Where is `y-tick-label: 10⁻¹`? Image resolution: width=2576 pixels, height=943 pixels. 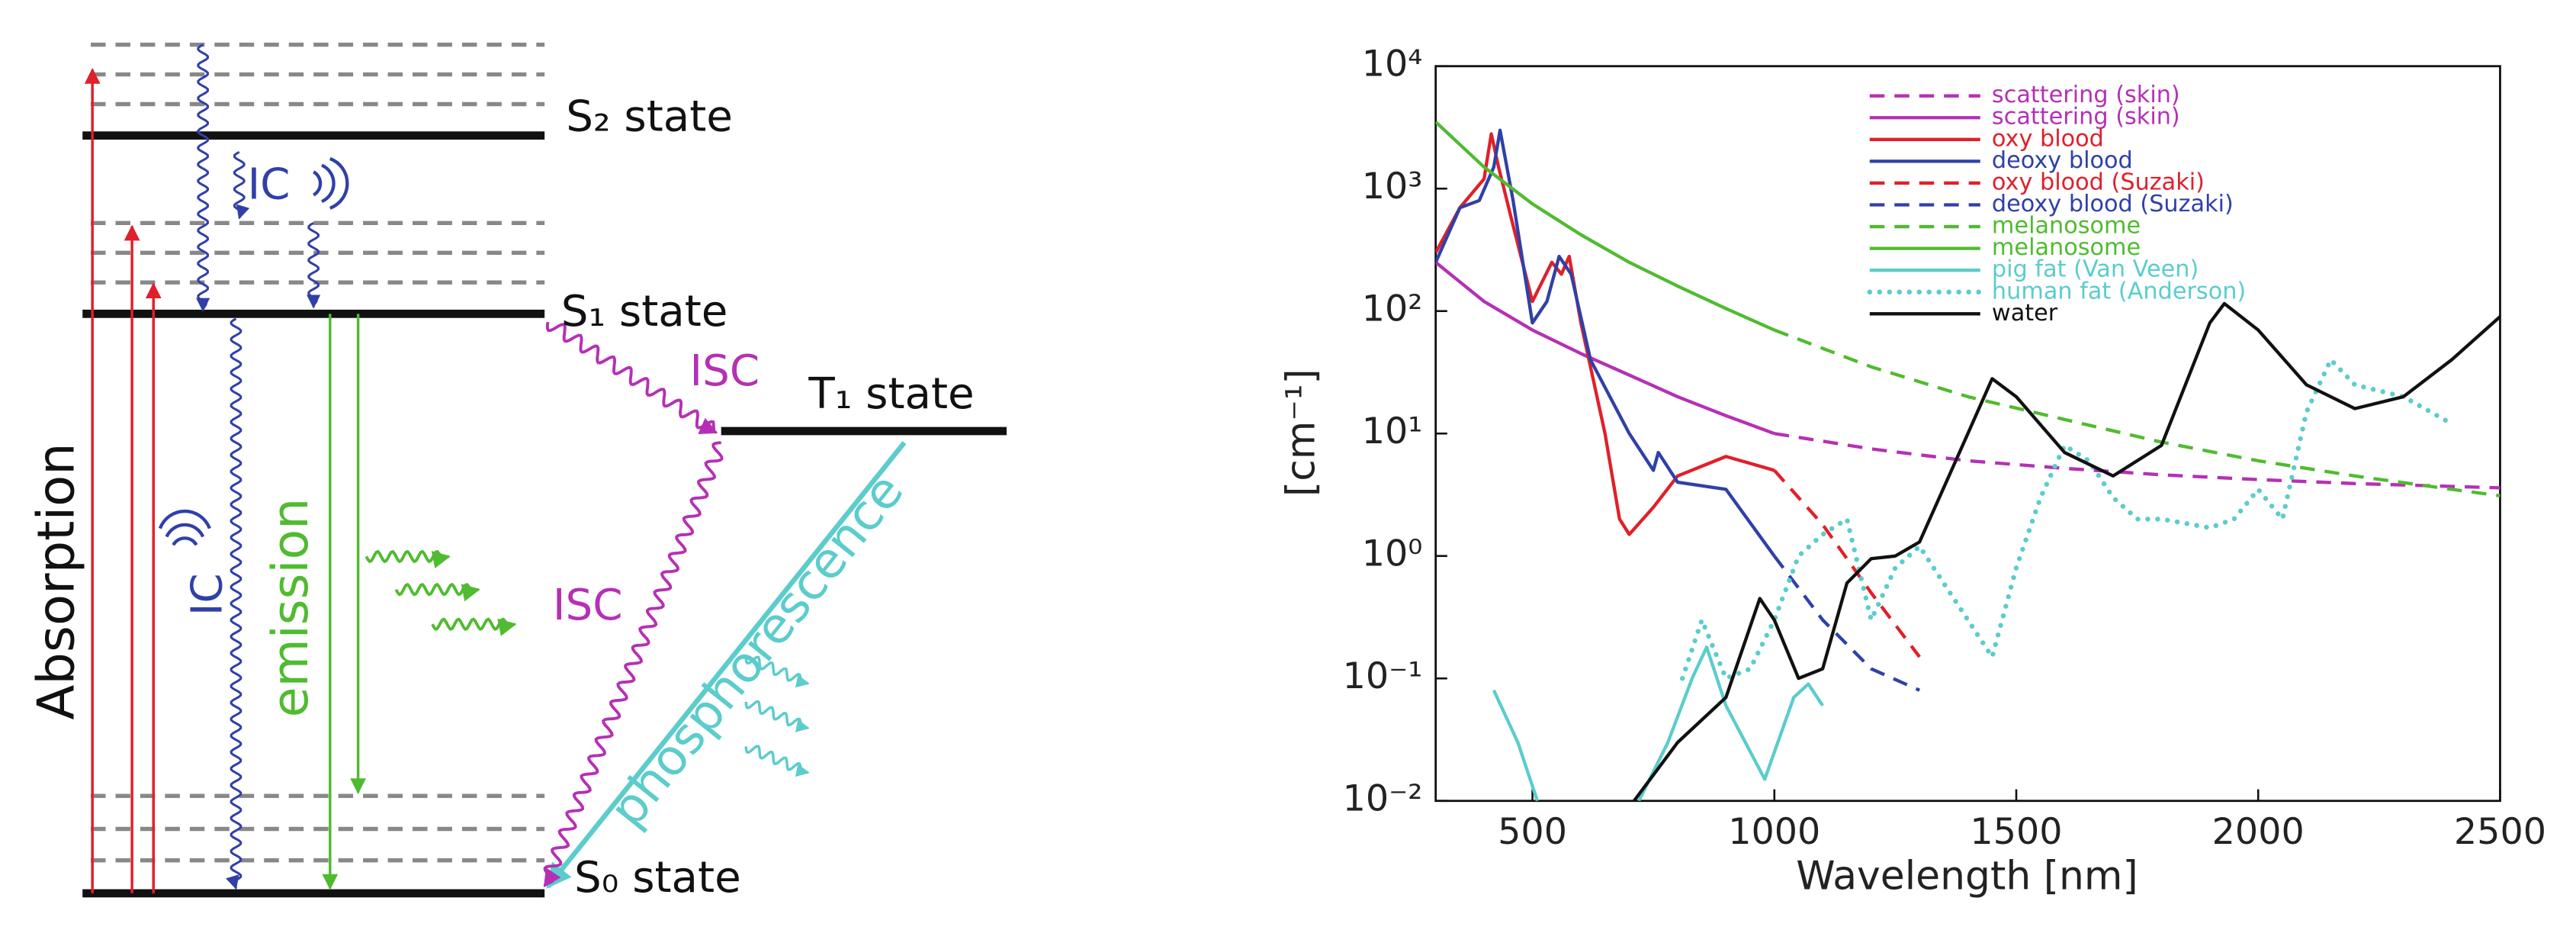
y-tick-label: 10⁻¹ is located at coordinates (1383, 676).